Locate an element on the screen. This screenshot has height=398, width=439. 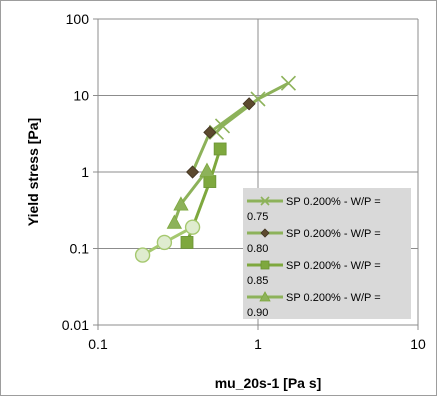
legend-entry-label: 0.85 is located at coordinates (257, 281).